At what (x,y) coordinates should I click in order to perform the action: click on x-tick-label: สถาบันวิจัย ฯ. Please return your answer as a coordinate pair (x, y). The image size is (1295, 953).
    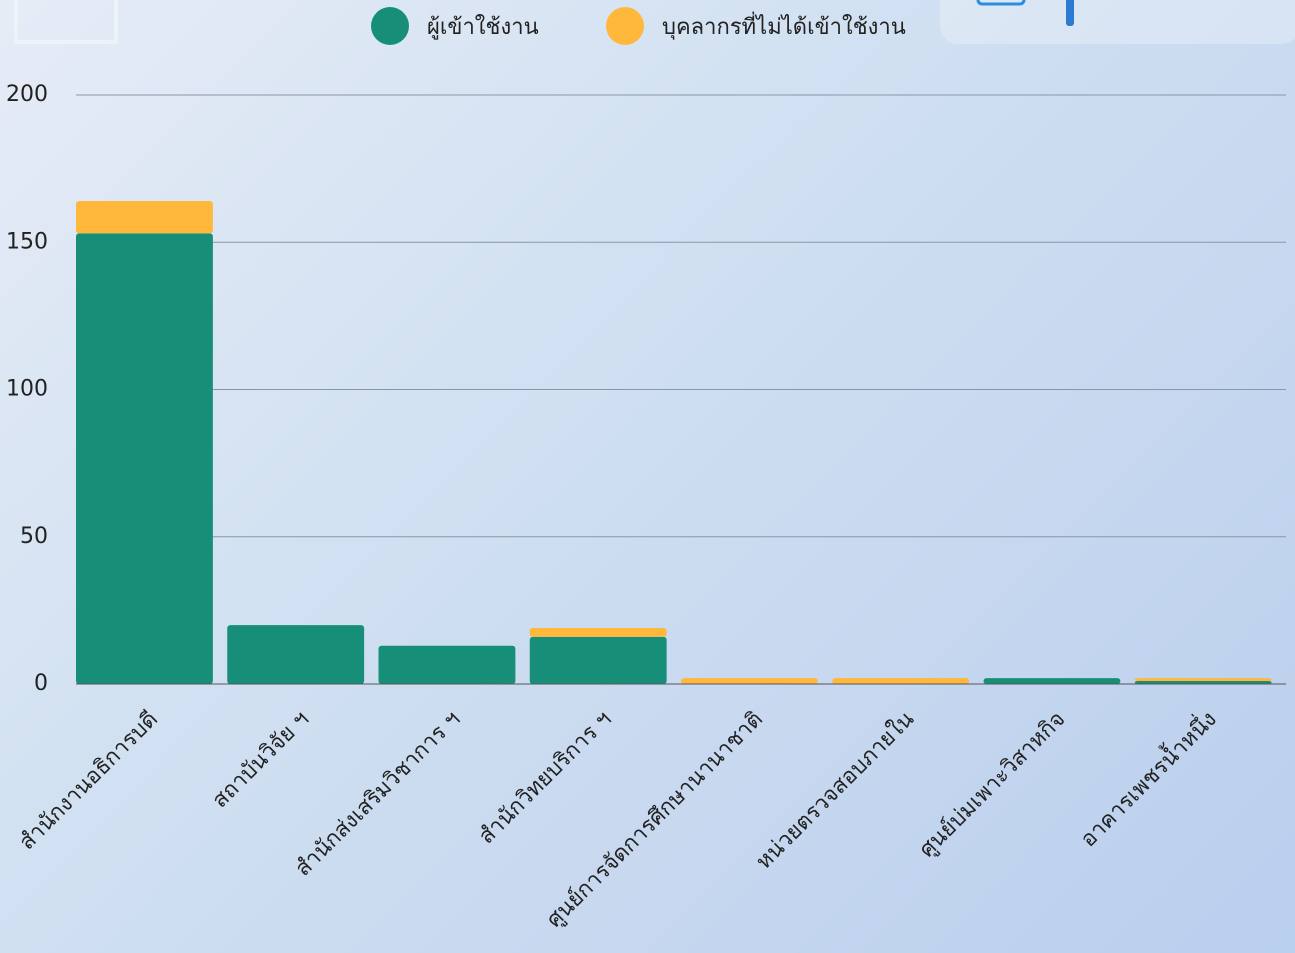
    Looking at the image, I should click on (261, 760).